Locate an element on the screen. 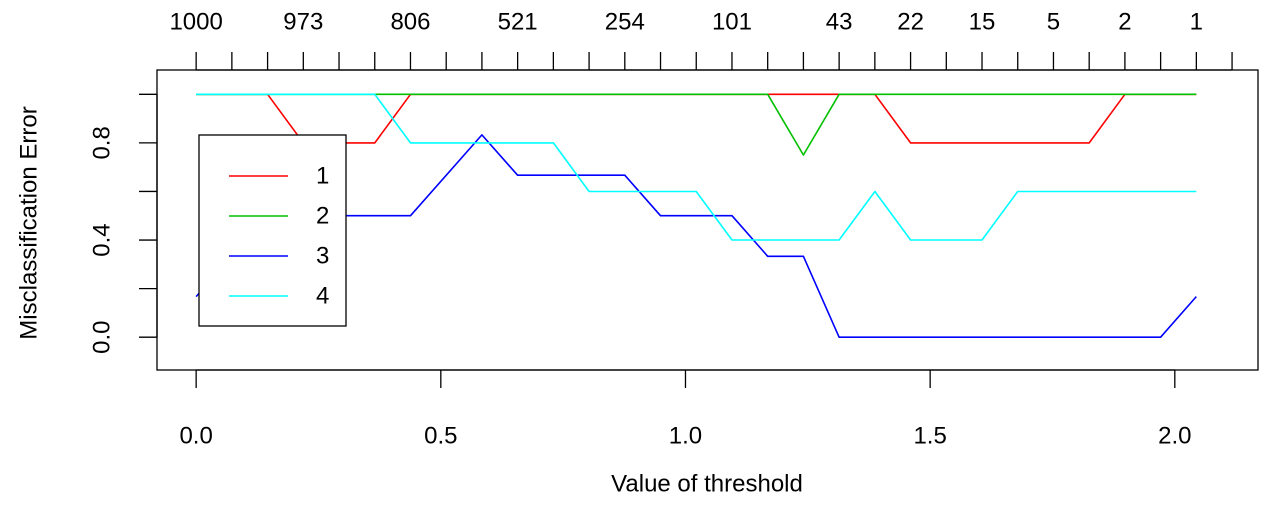 This screenshot has width=1269, height=520. x-tick-label: 1.0 is located at coordinates (685, 435).